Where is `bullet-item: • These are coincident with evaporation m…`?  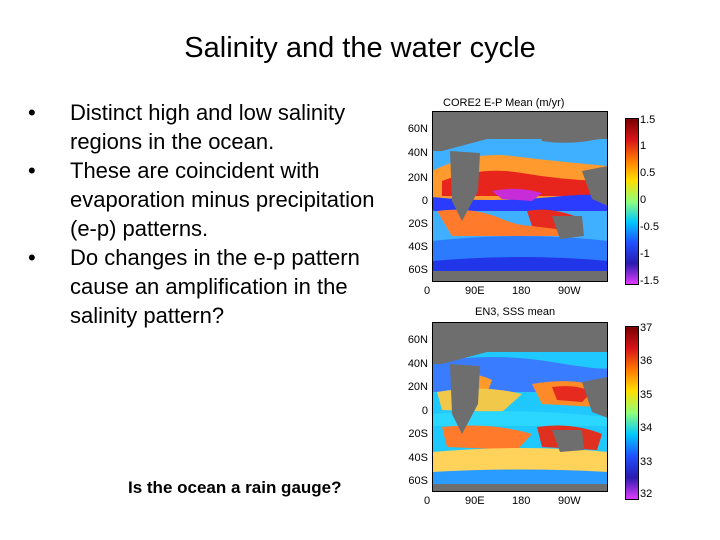
bullet-item: • These are coincident with evaporation m… is located at coordinates (213, 199).